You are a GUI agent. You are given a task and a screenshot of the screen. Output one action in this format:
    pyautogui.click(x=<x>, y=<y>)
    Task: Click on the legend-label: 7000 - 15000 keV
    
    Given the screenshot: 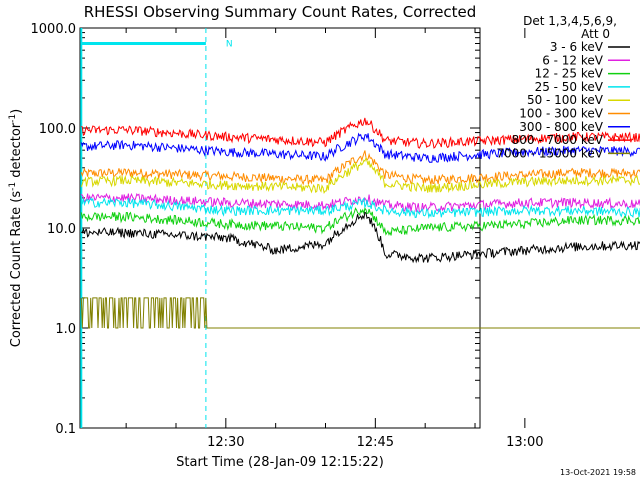 What is the action you would take?
    pyautogui.click(x=549, y=153)
    